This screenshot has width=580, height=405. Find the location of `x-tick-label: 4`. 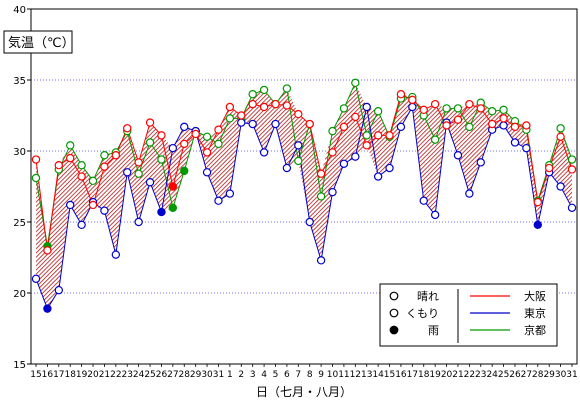

x-tick-label: 4 is located at coordinates (264, 375).